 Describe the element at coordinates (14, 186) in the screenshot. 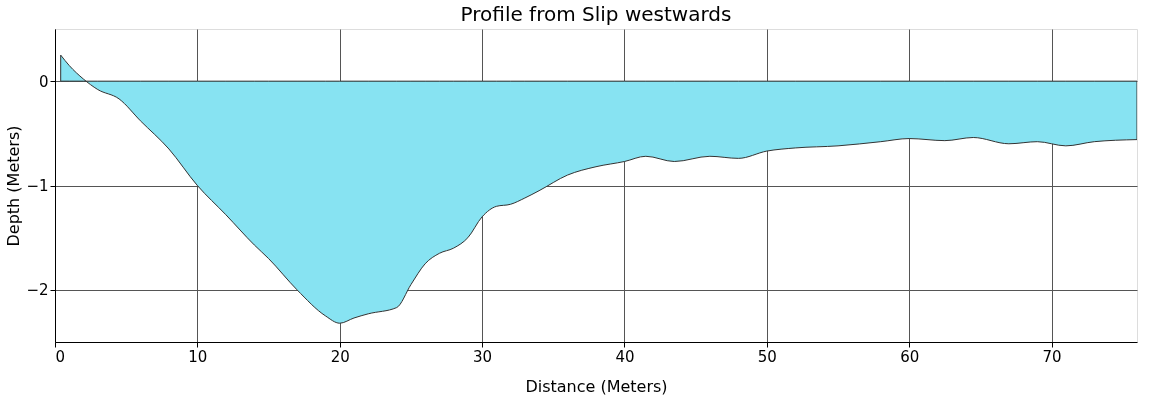

I see `y-axis-title: Depth (Meters)` at that location.